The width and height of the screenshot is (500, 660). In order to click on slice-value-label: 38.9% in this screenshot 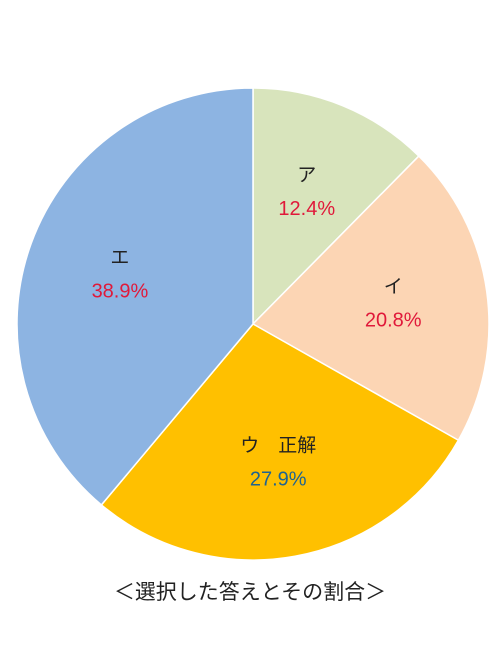, I will do `click(120, 292)`.